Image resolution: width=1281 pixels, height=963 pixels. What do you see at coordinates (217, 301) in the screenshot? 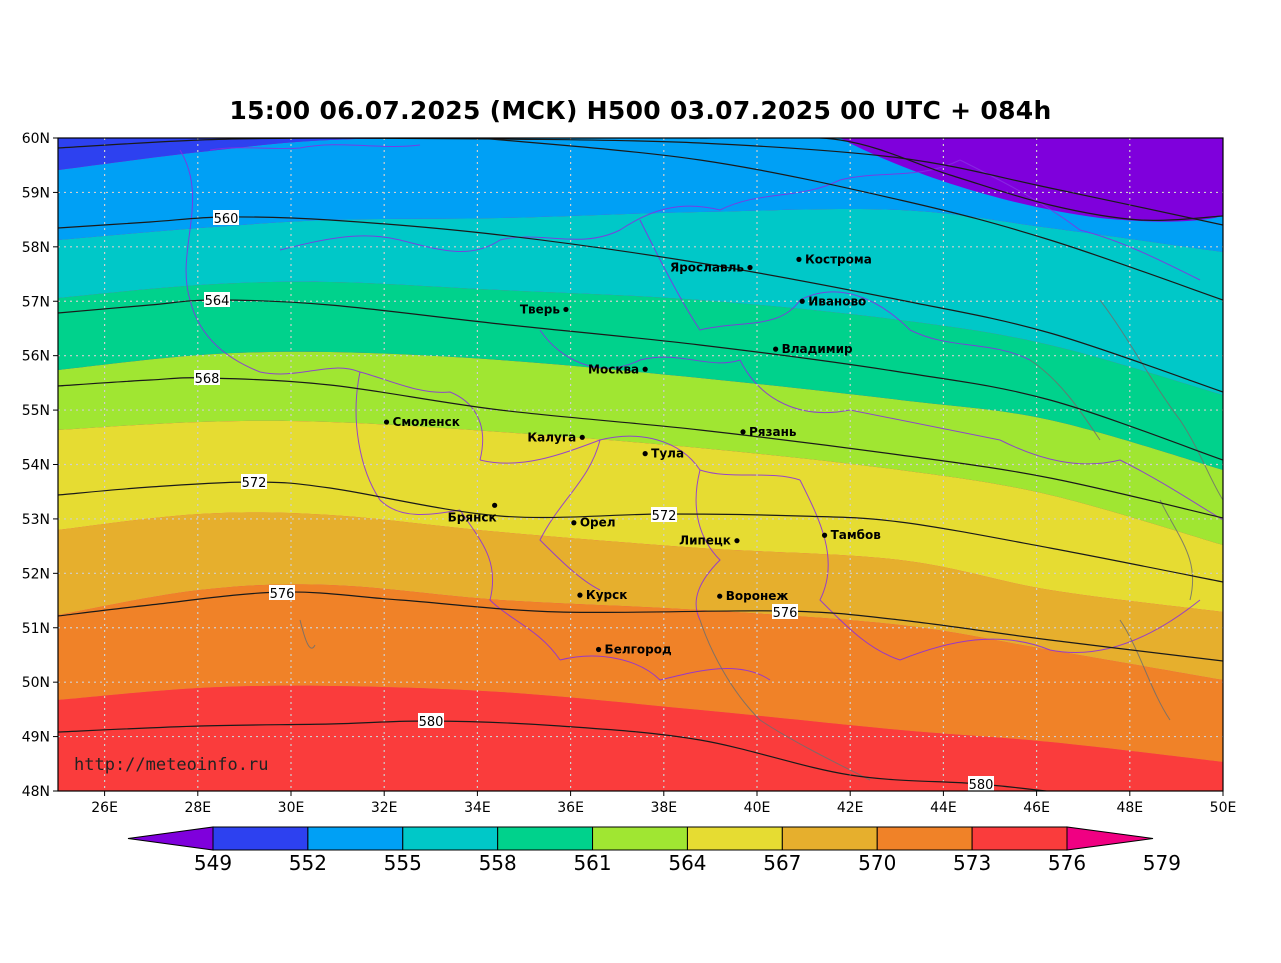
I see `contour-label: 564` at bounding box center [217, 301].